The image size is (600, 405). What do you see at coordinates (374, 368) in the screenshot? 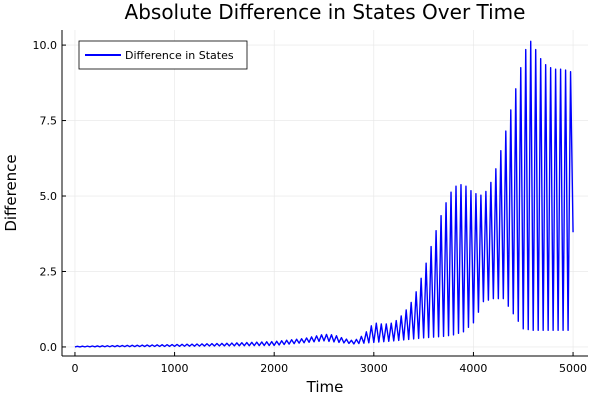
I see `x-tick-label: 3000` at bounding box center [374, 368].